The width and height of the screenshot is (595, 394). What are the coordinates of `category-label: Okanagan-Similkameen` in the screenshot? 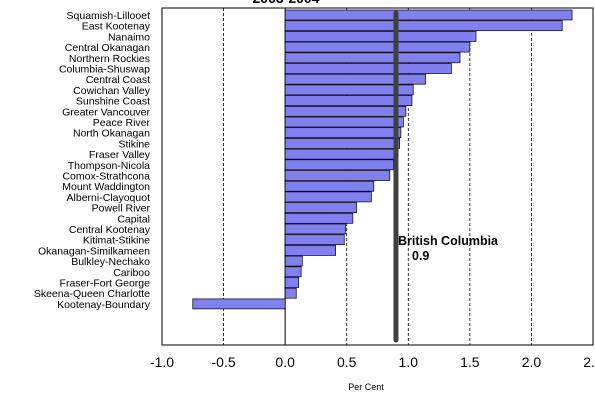 It's located at (94, 251).